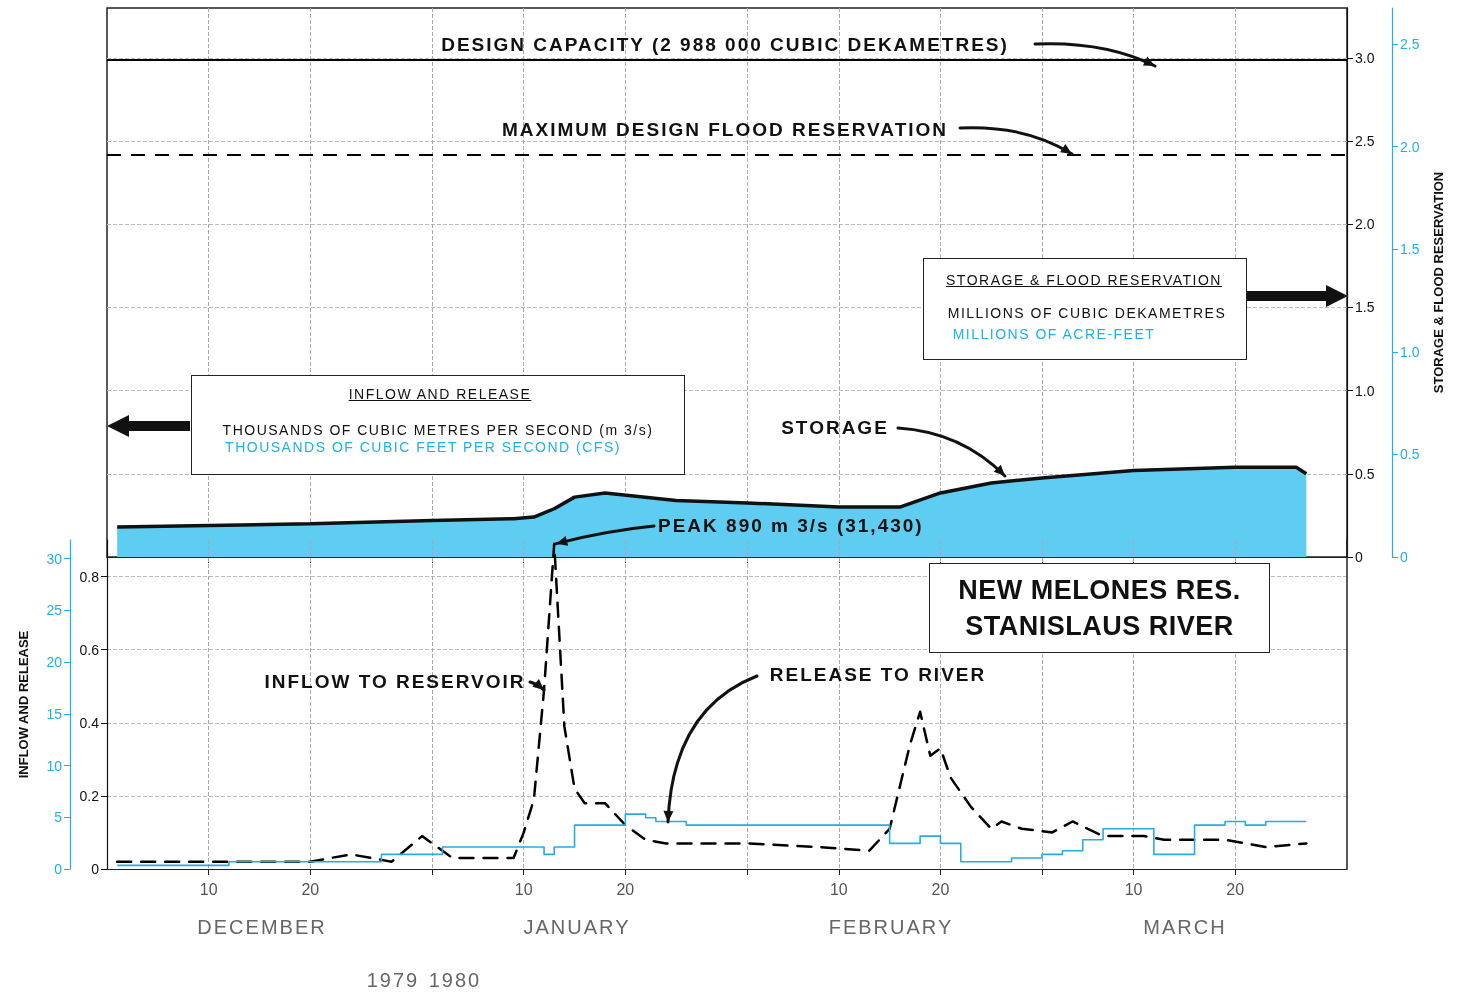  I want to click on text: STORAGE, so click(835, 428).